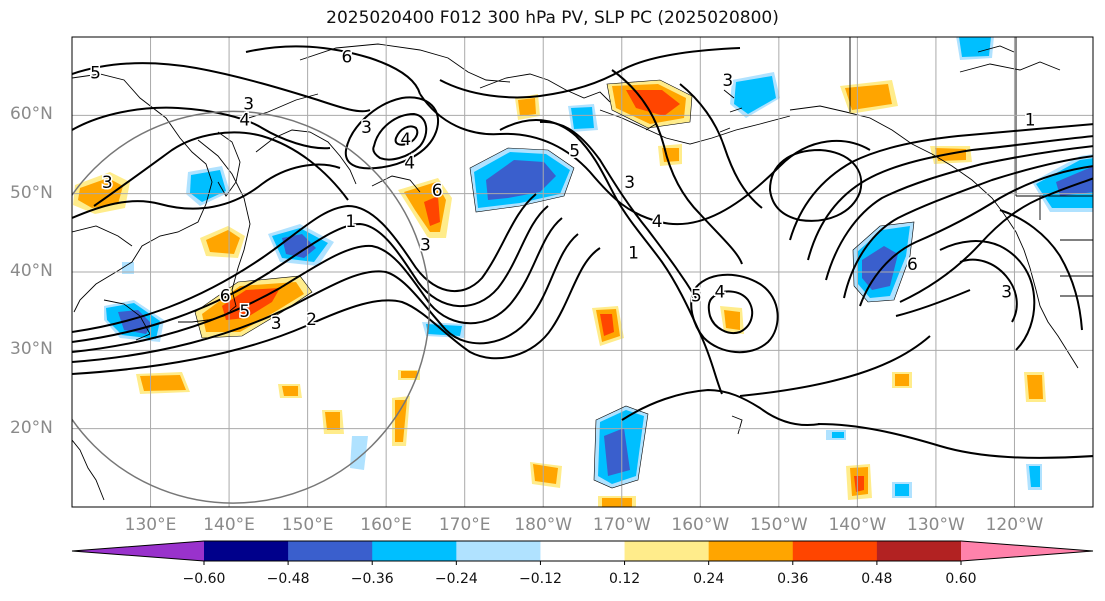 Image resolution: width=1105 pixels, height=601 pixels. Describe the element at coordinates (961, 579) in the screenshot. I see `colorbar-tick-label: 0.60` at that location.